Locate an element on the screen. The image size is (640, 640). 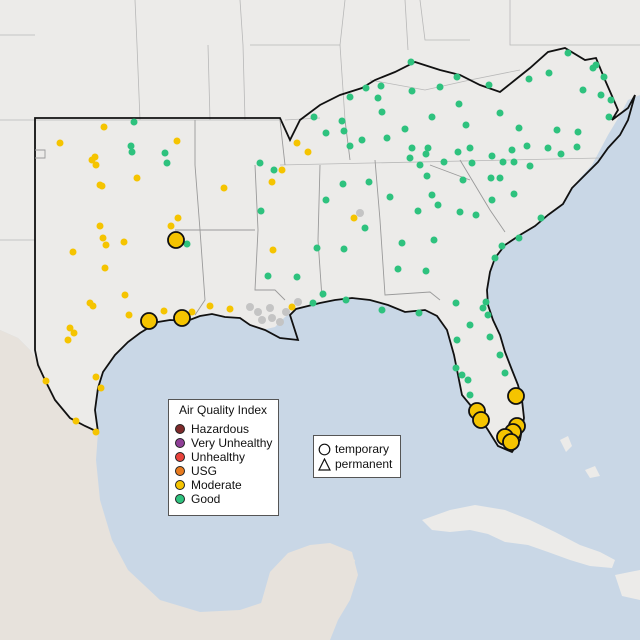
legend-item-usg: USG is located at coordinates (196, 471).